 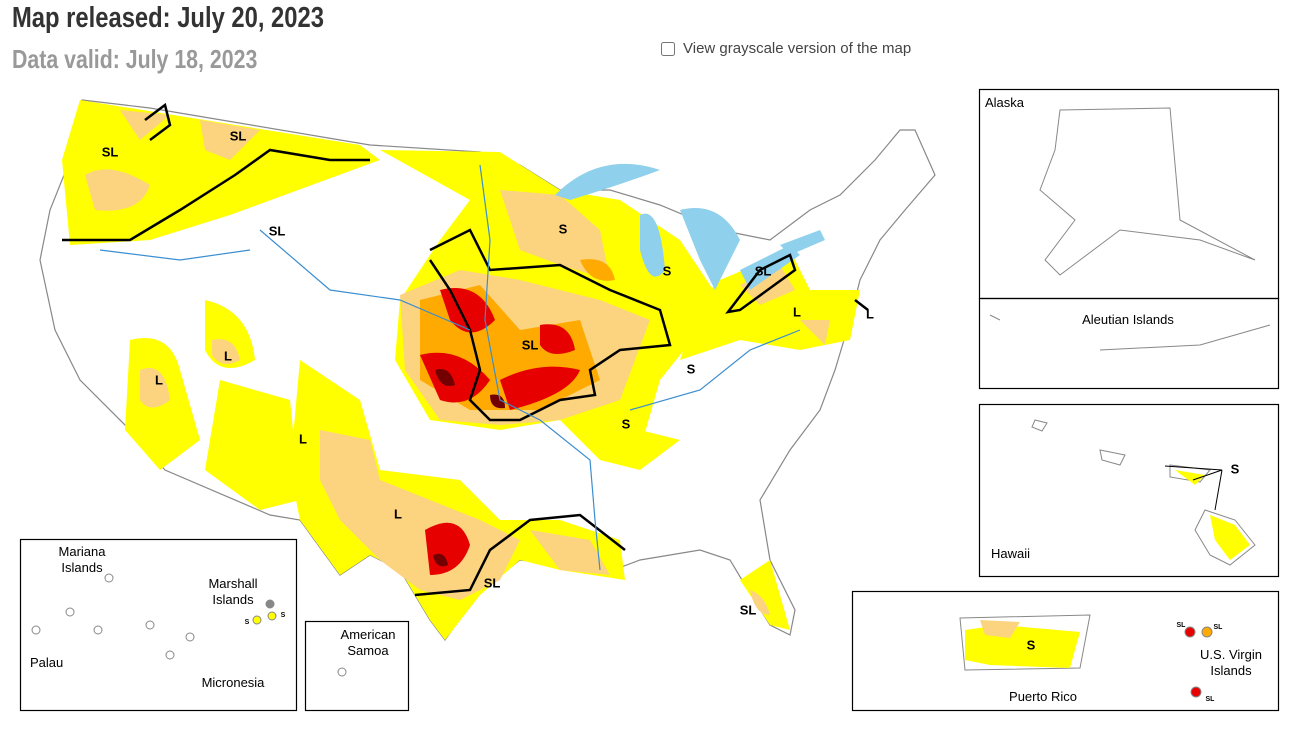 What do you see at coordinates (1010, 553) in the screenshot?
I see `inset-name: Hawaii` at bounding box center [1010, 553].